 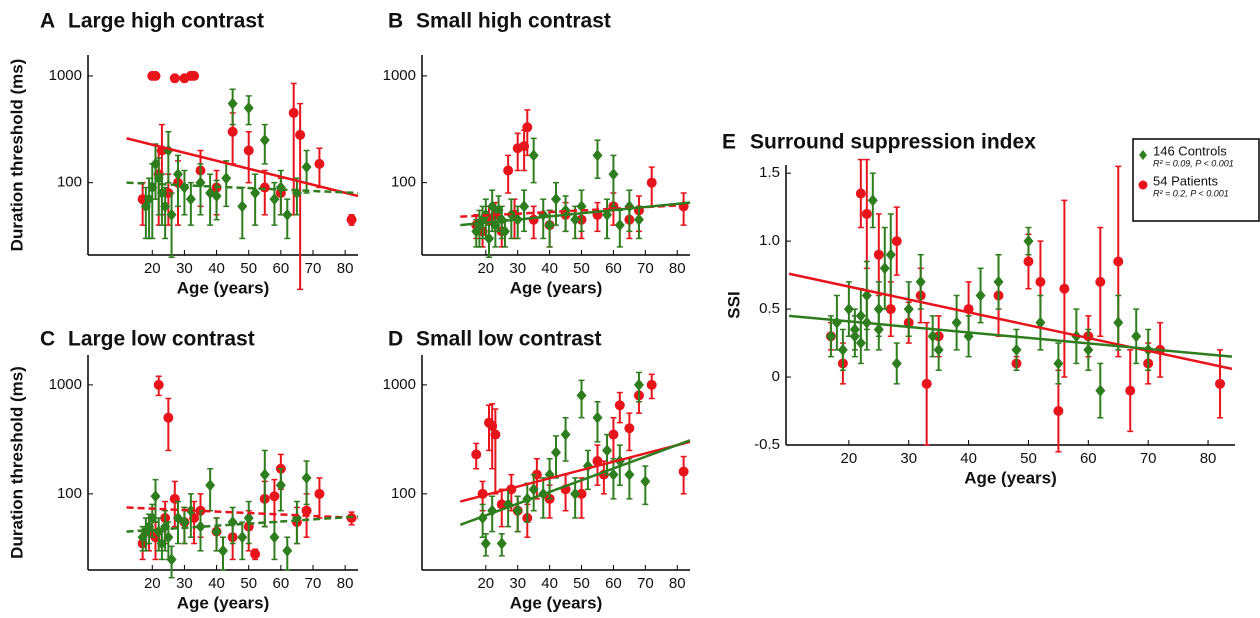 What do you see at coordinates (733, 304) in the screenshot?
I see `y-axis-label: SSI` at bounding box center [733, 304].